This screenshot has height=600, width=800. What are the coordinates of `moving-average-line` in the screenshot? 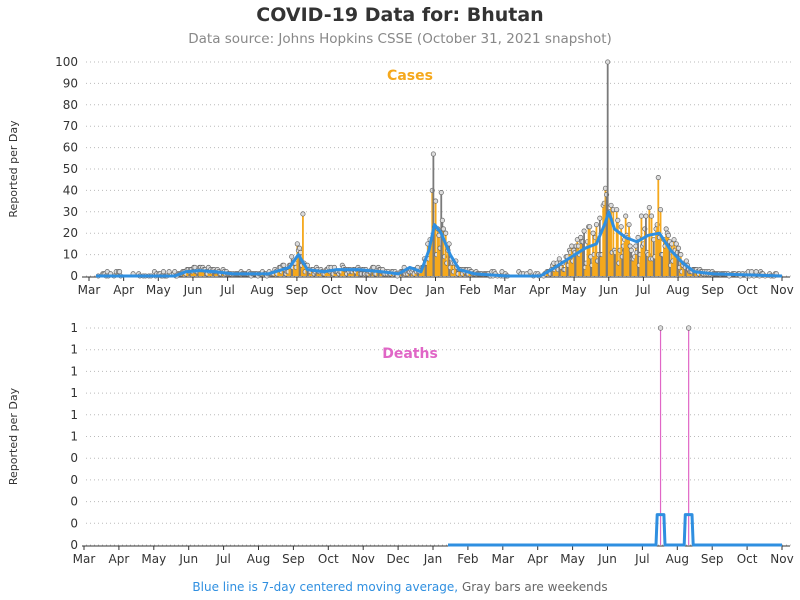 It's located at (615, 530).